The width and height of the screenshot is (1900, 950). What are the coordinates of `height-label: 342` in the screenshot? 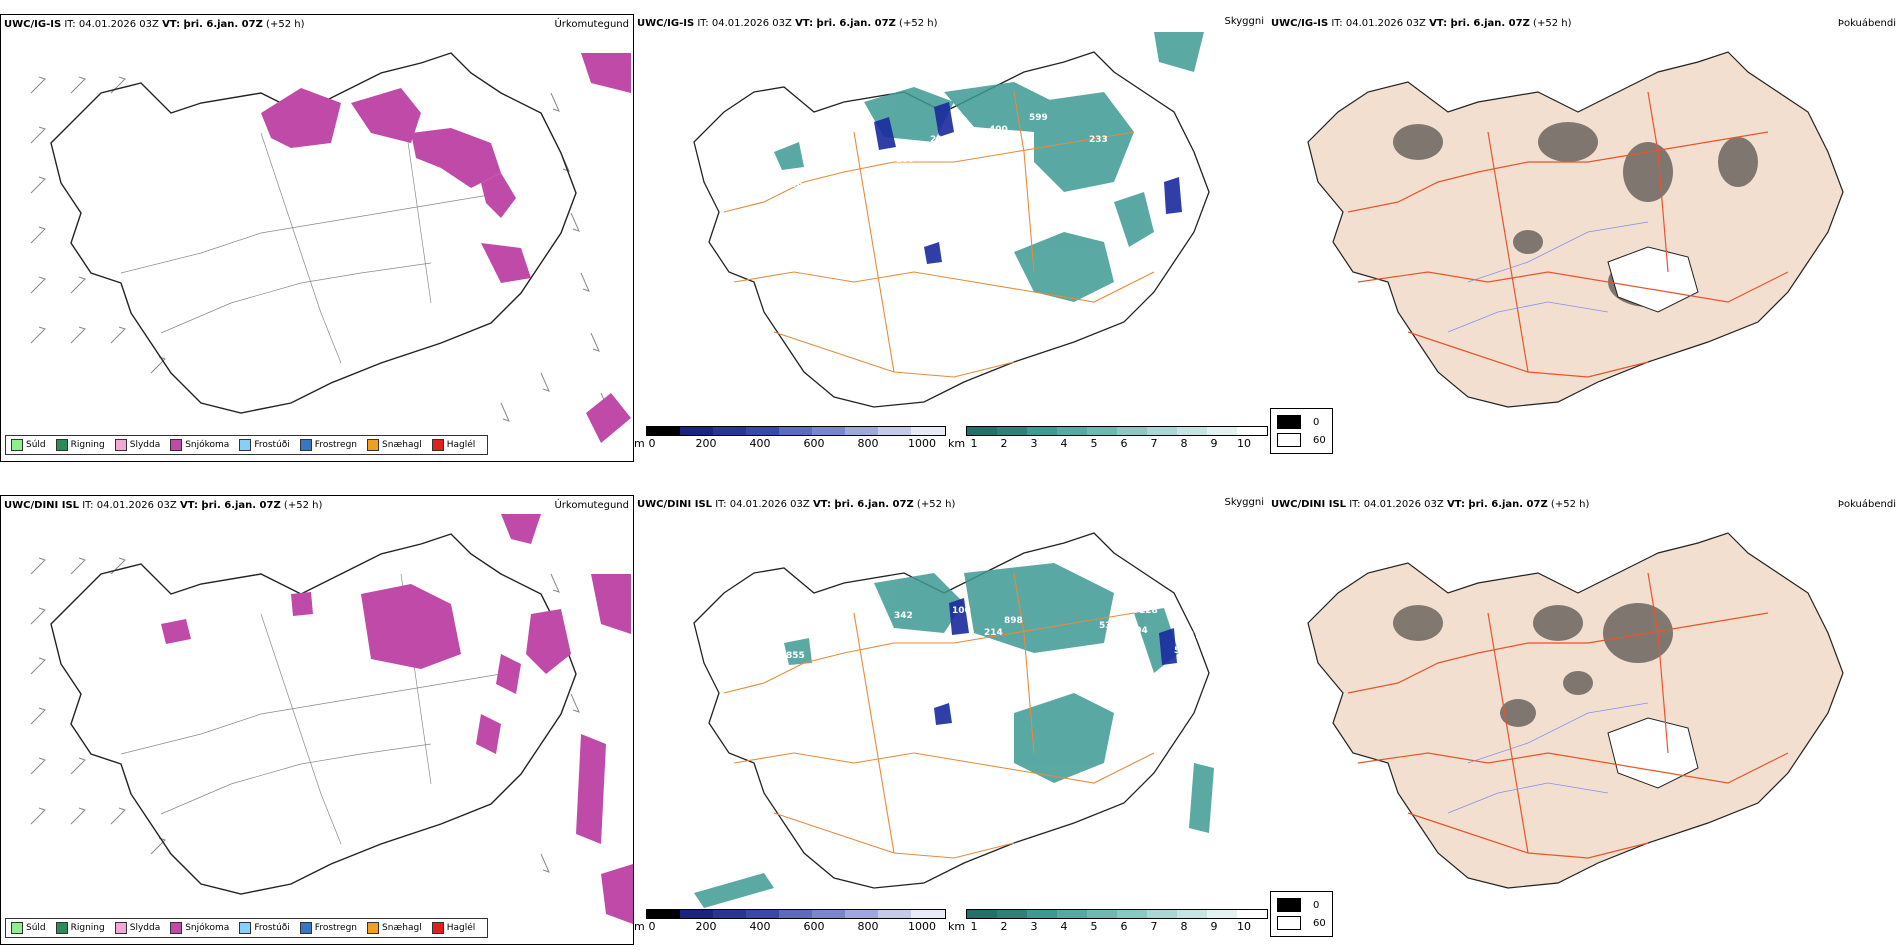 It's located at (903, 616).